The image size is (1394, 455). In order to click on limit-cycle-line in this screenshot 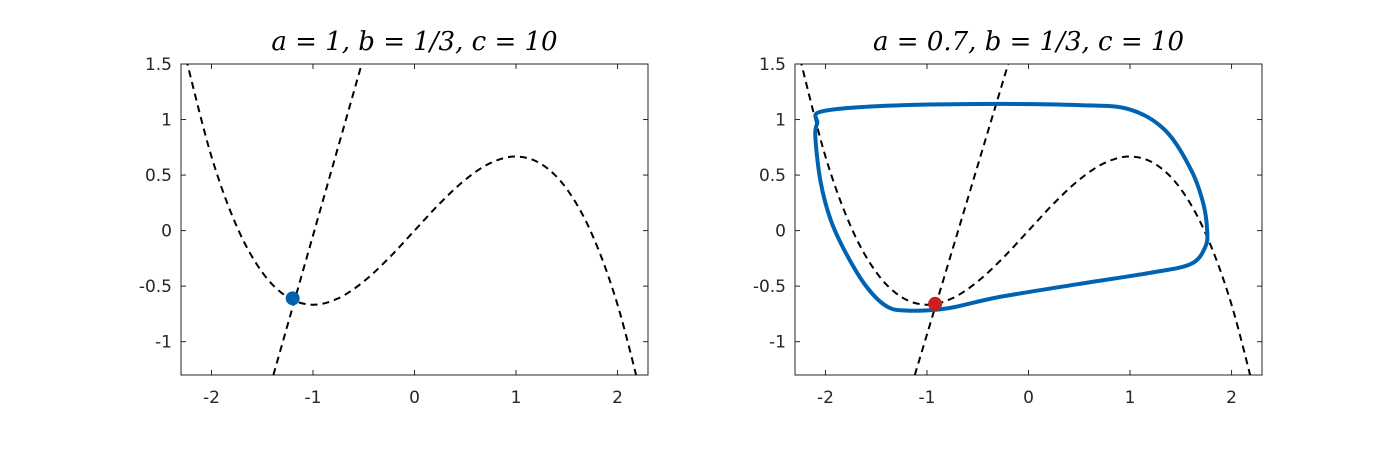, I will do `click(1011, 207)`.